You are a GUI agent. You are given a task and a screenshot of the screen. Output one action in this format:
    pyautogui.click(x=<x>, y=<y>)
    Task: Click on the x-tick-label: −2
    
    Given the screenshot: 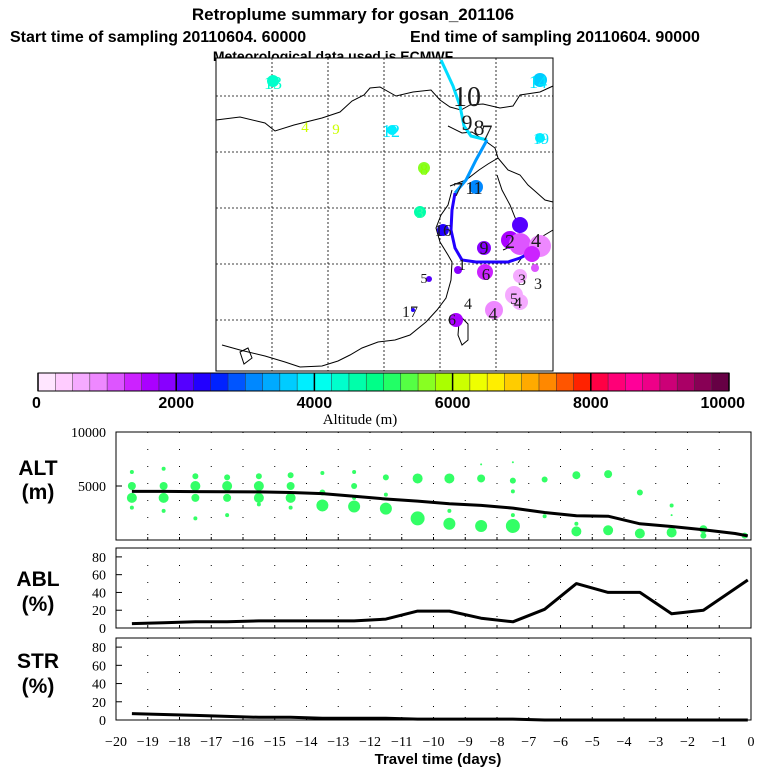 What is the action you would take?
    pyautogui.click(x=687, y=742)
    